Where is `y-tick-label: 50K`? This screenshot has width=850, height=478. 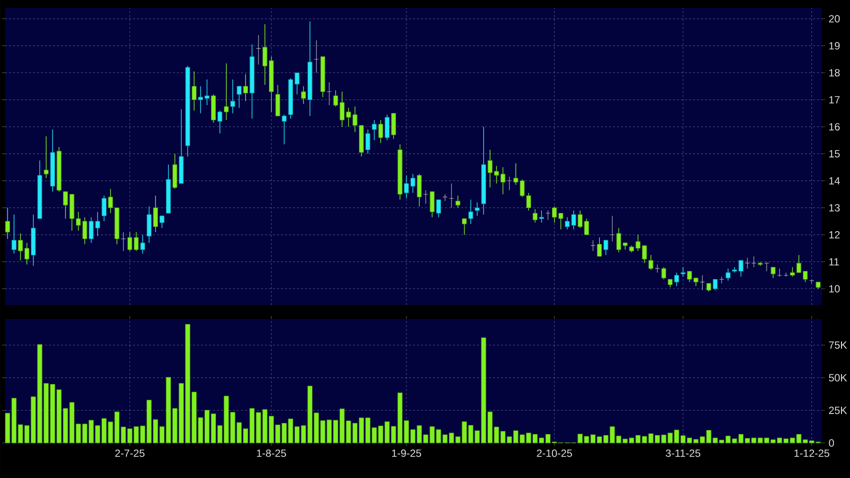
y-tick-label: 50K is located at coordinates (838, 378).